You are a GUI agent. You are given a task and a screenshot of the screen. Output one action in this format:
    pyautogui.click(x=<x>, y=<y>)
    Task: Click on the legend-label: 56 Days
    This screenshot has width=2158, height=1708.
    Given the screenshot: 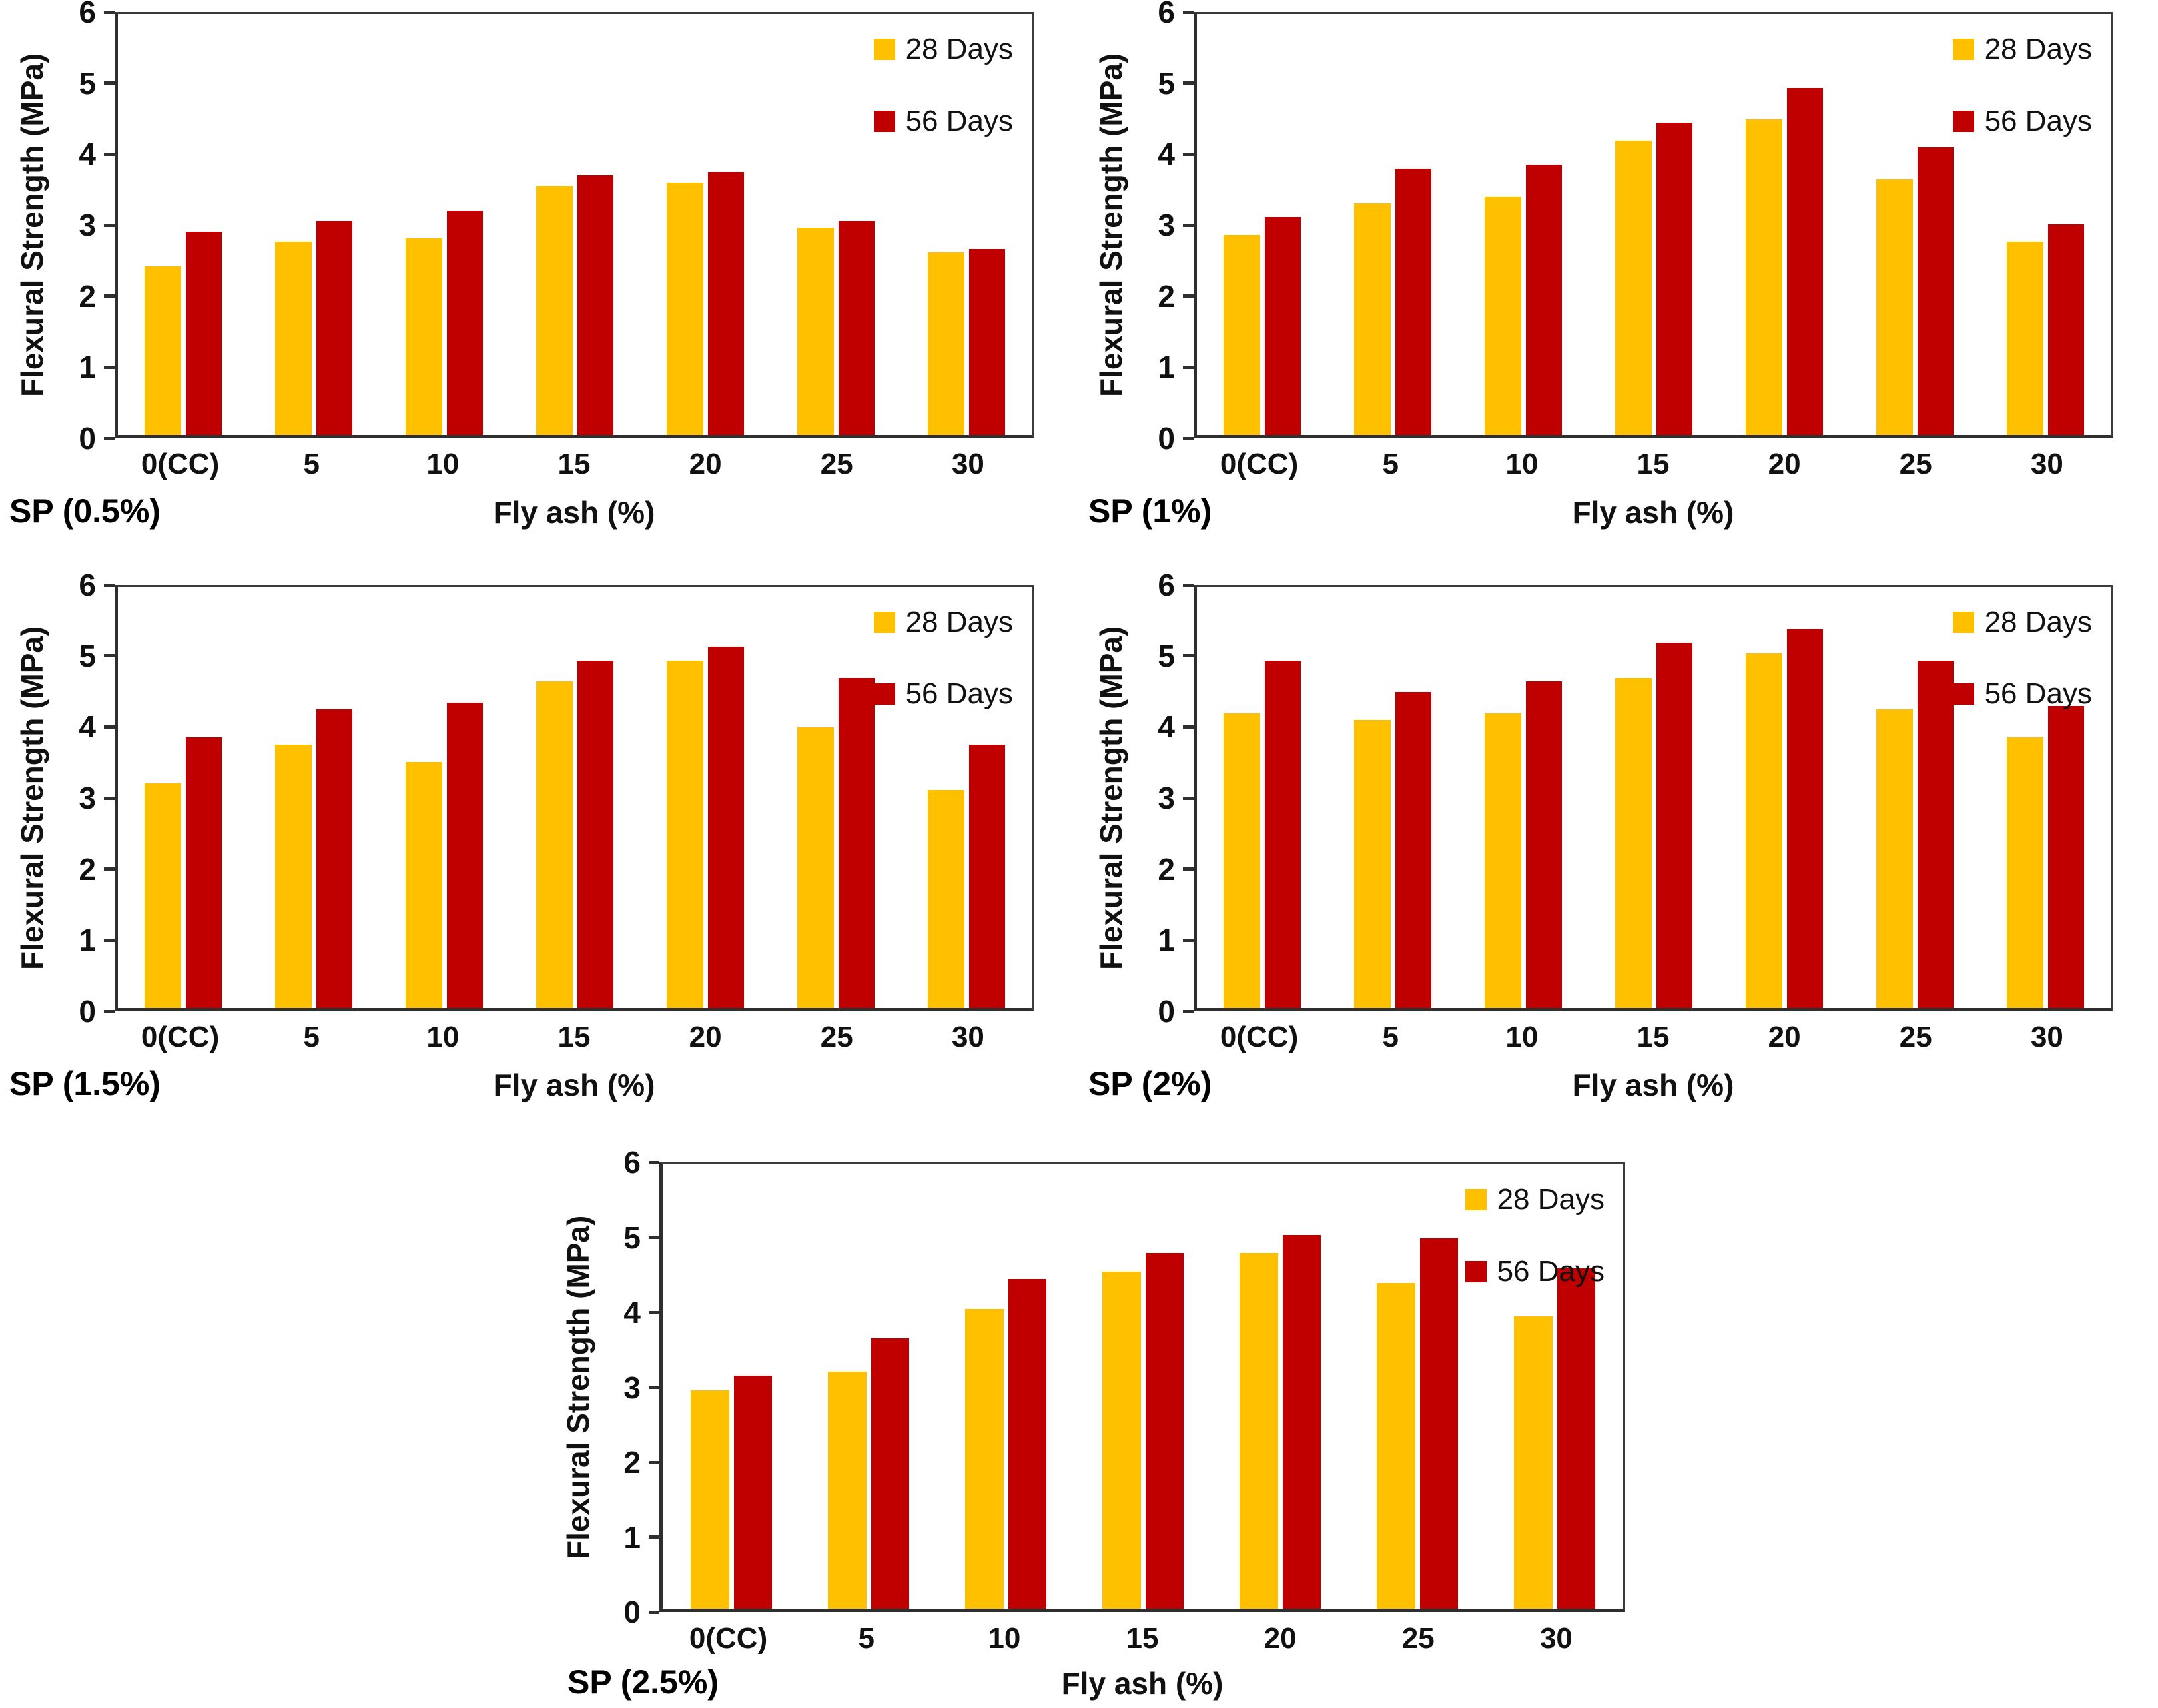 What is the action you would take?
    pyautogui.click(x=1551, y=1271)
    